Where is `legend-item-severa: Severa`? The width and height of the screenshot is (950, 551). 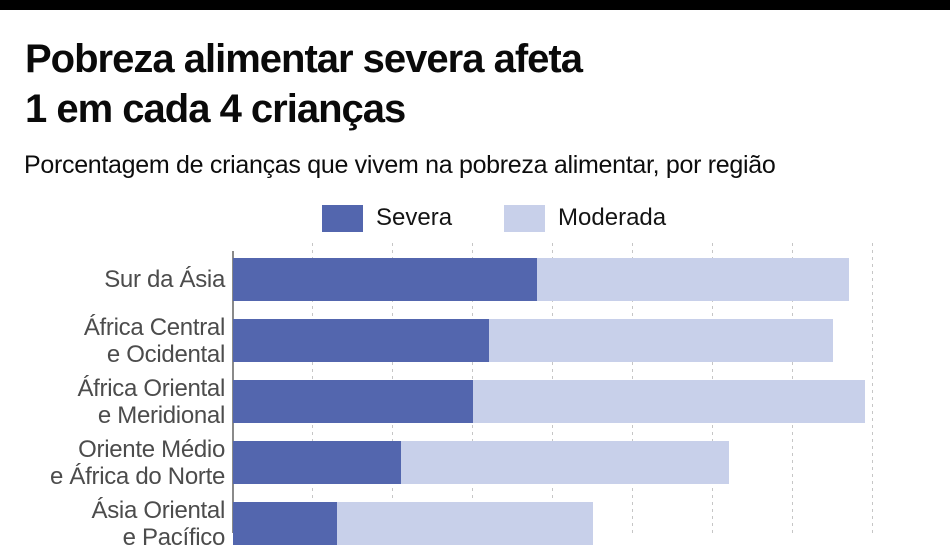 legend-item-severa: Severa is located at coordinates (387, 218).